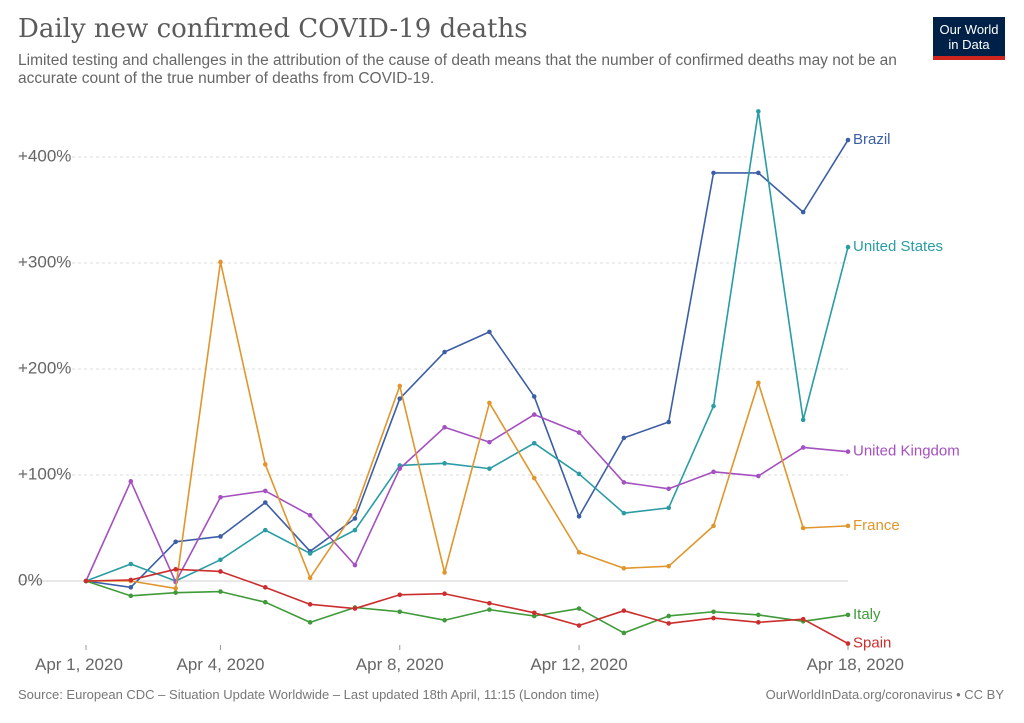 This screenshot has width=1024, height=723. I want to click on owid-logo: Our World in Data, so click(969, 38).